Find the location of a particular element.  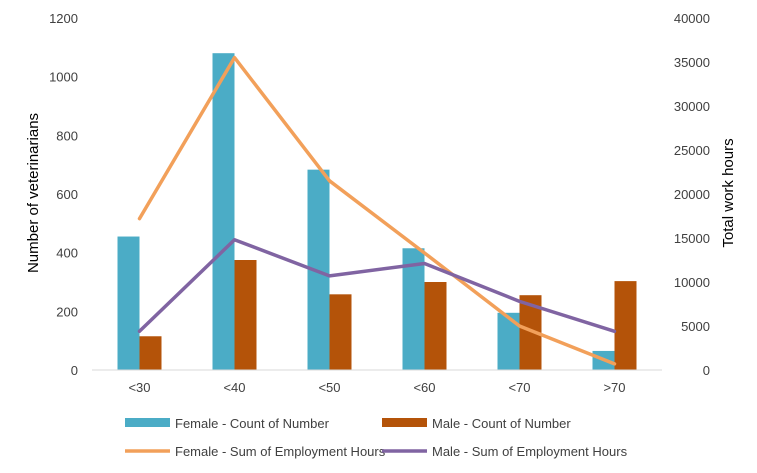

y2-tick-label: 5000 is located at coordinates (695, 326).